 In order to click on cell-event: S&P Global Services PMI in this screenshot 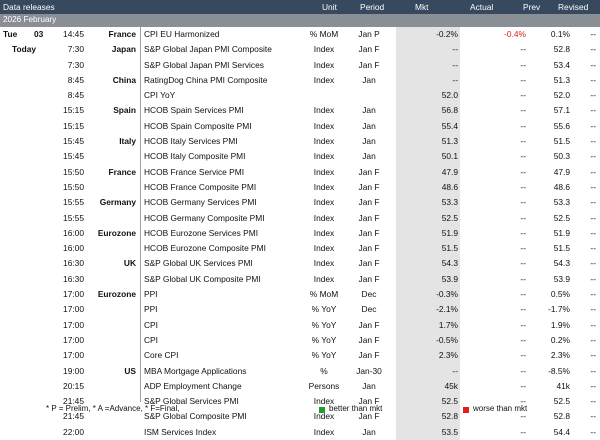, I will do `click(191, 401)`.